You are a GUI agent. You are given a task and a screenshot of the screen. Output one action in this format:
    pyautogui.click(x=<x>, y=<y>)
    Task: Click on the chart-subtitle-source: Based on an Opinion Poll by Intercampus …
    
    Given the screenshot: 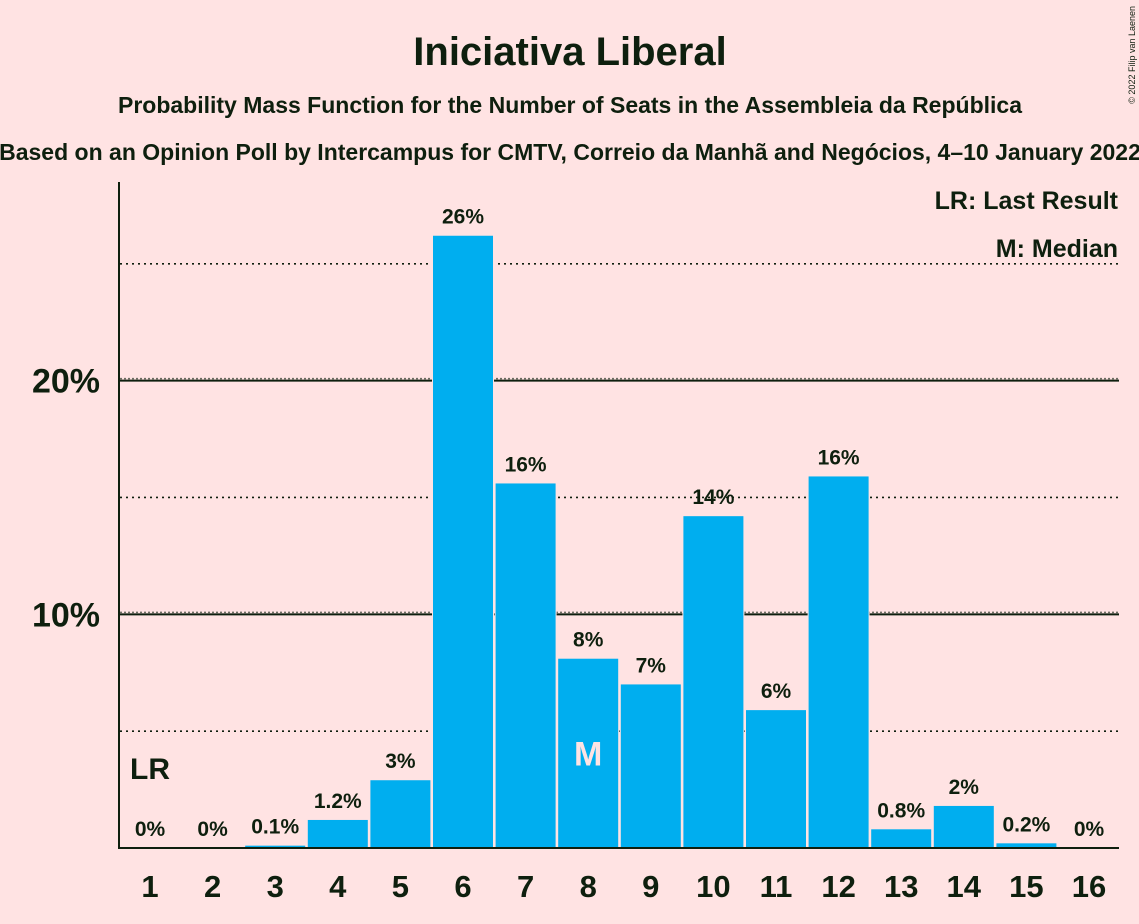 What is the action you would take?
    pyautogui.click(x=569, y=152)
    